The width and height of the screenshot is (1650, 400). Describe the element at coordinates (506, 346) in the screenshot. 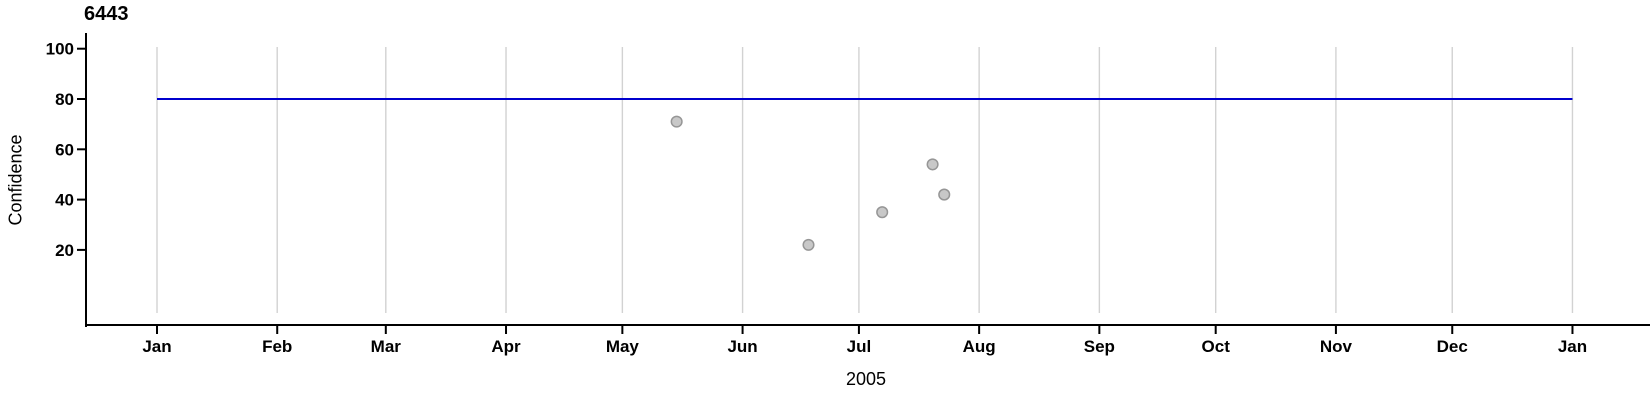

I see `x-tick-label-apr-3: Apr` at that location.